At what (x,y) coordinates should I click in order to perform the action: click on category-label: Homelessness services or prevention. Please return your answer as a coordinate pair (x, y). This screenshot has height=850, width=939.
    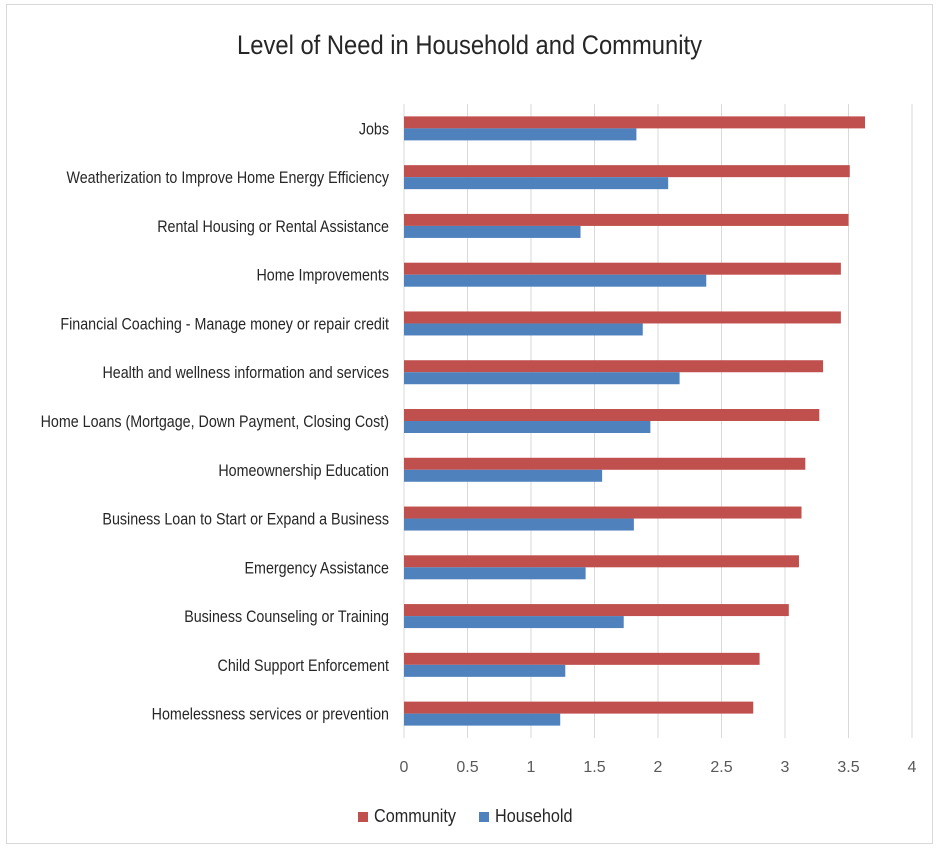
    Looking at the image, I should click on (270, 714).